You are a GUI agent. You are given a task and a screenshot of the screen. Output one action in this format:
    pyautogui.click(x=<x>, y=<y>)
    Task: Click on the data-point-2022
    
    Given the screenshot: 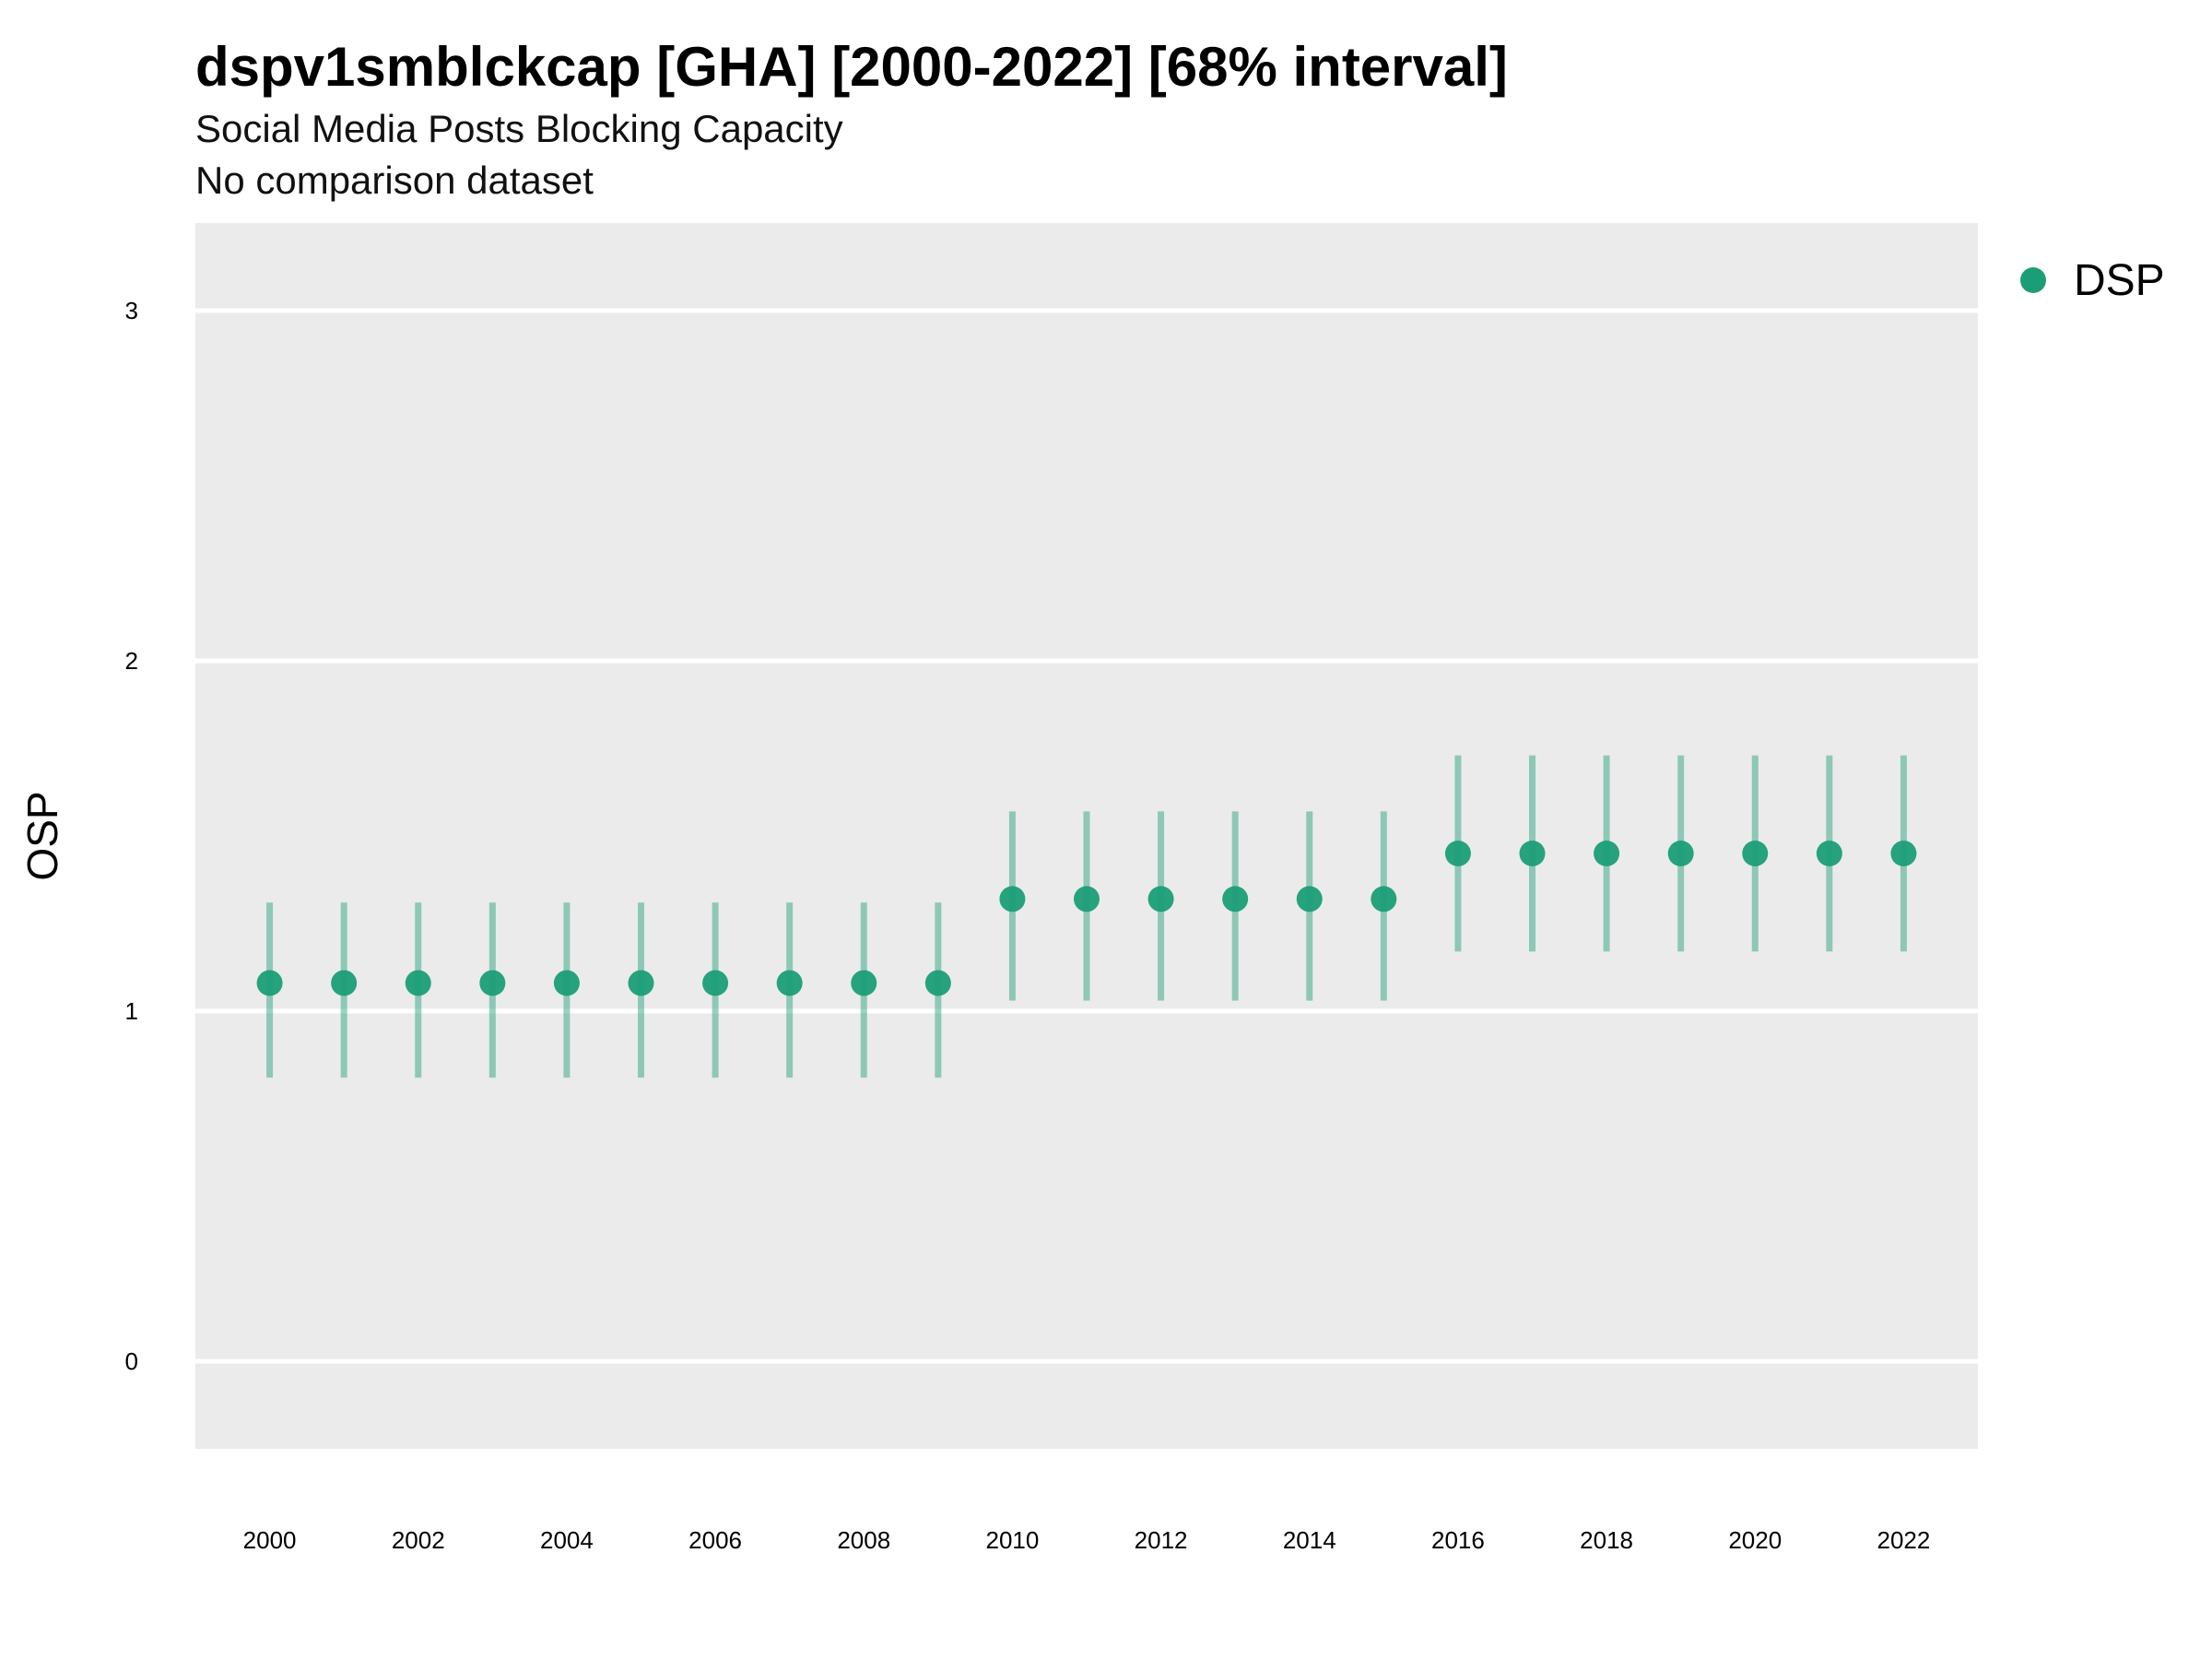 What is the action you would take?
    pyautogui.click(x=1903, y=853)
    